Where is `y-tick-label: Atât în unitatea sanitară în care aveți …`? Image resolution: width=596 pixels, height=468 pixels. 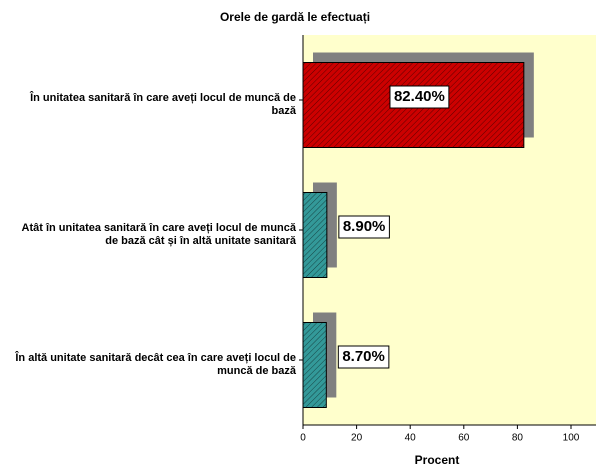 y-tick-label: Atât în unitatea sanitară în care aveți … is located at coordinates (158, 234).